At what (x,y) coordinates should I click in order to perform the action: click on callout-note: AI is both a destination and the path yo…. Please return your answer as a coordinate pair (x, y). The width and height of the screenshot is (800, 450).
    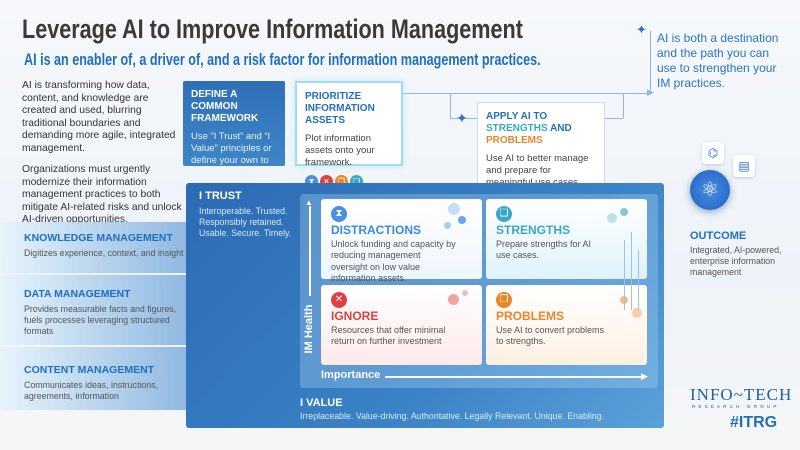
    Looking at the image, I should click on (720, 61).